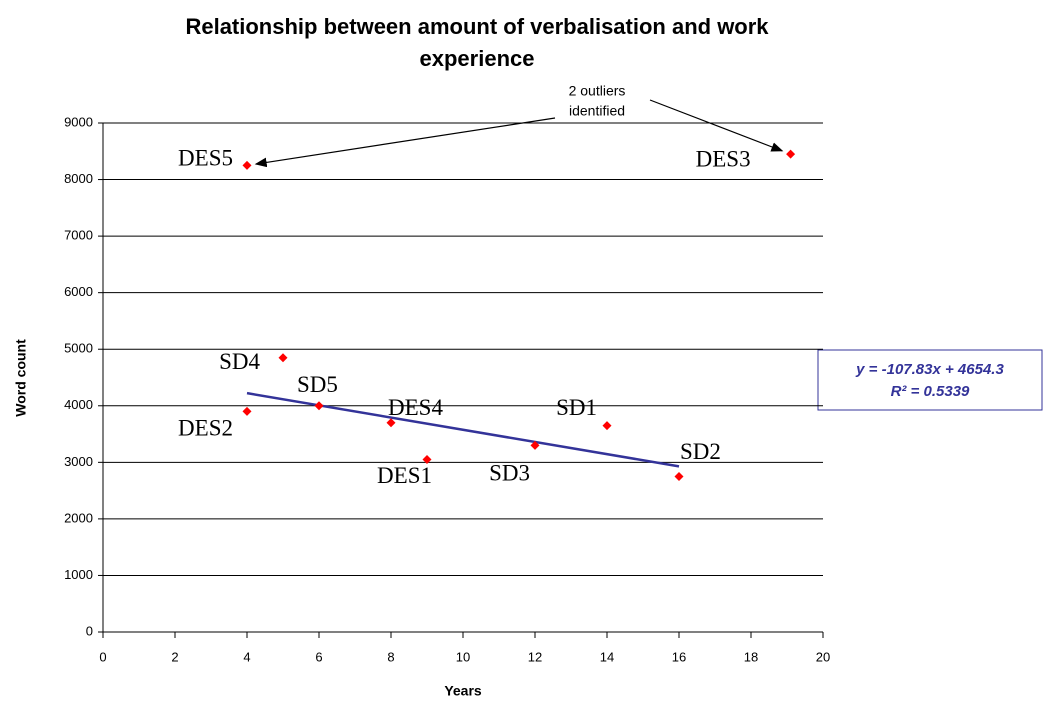 This screenshot has height=706, width=1043. What do you see at coordinates (930, 380) in the screenshot?
I see `trendline-label-box` at bounding box center [930, 380].